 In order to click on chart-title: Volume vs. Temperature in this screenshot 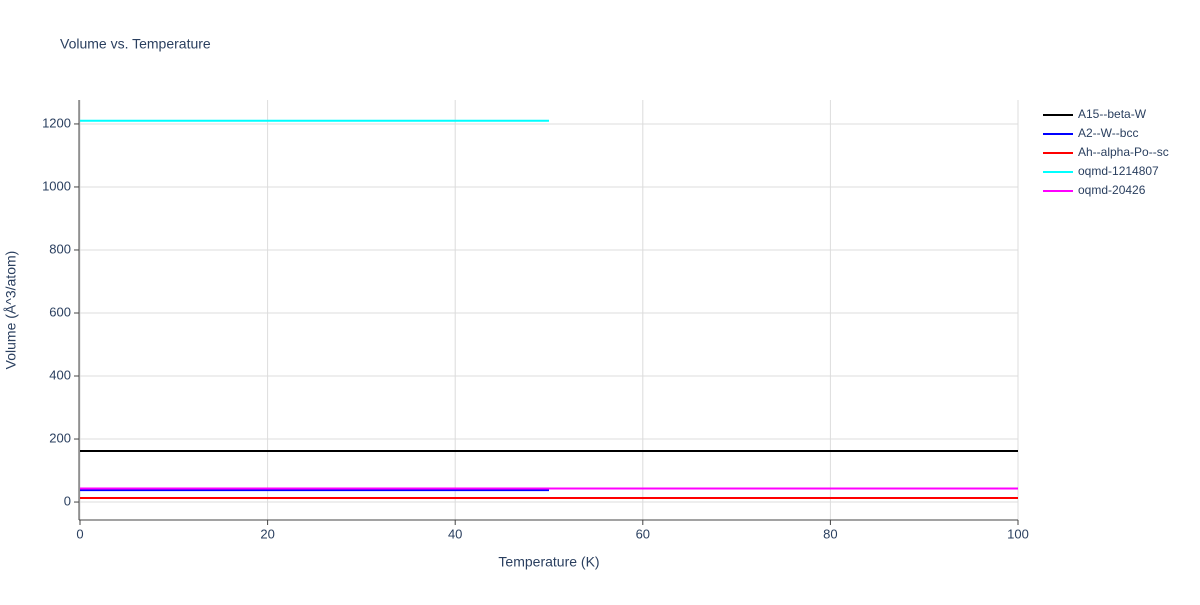, I will do `click(135, 44)`.